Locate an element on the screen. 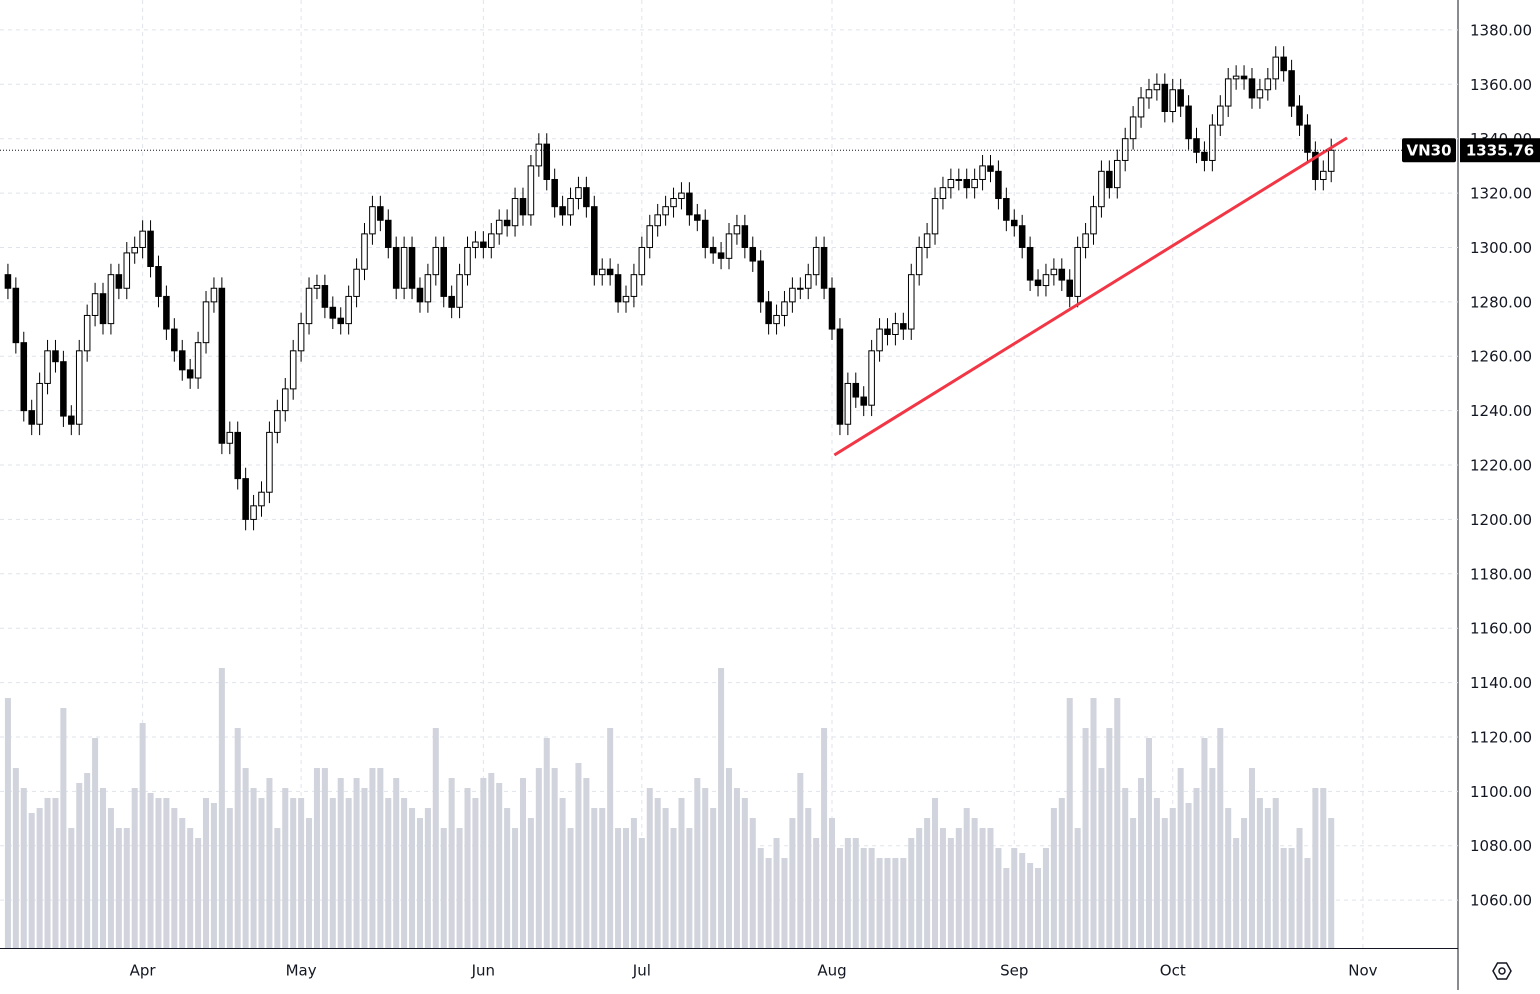  settings-icon is located at coordinates (1502, 971).